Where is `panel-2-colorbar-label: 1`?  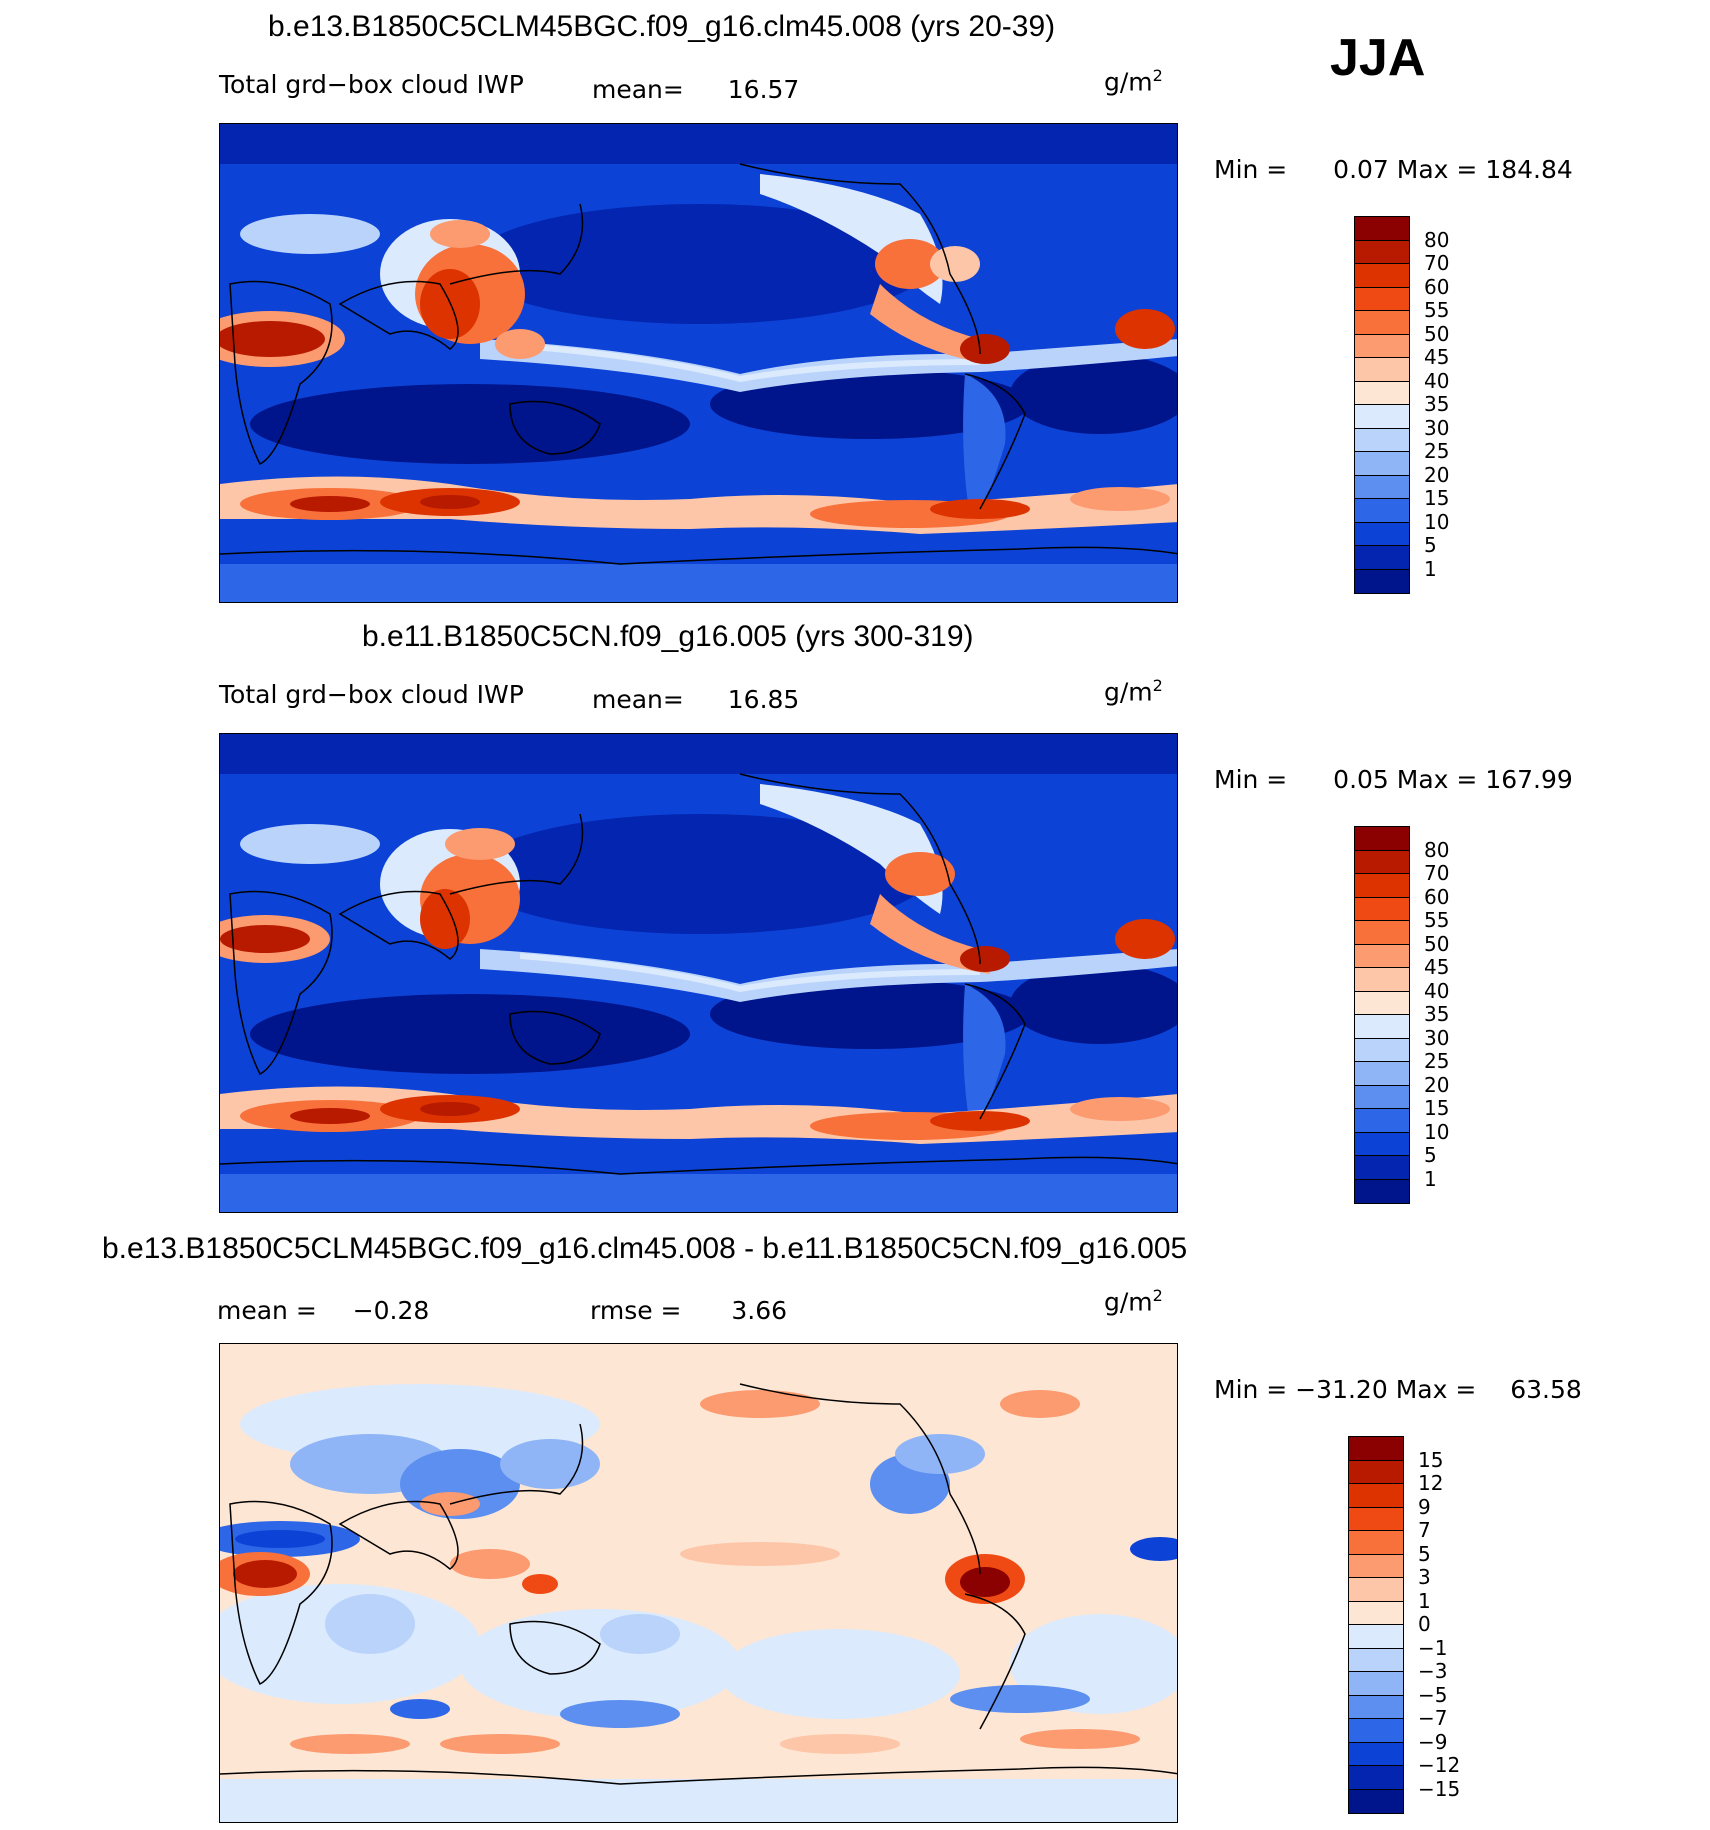
panel-2-colorbar-label: 1 is located at coordinates (1430, 1178).